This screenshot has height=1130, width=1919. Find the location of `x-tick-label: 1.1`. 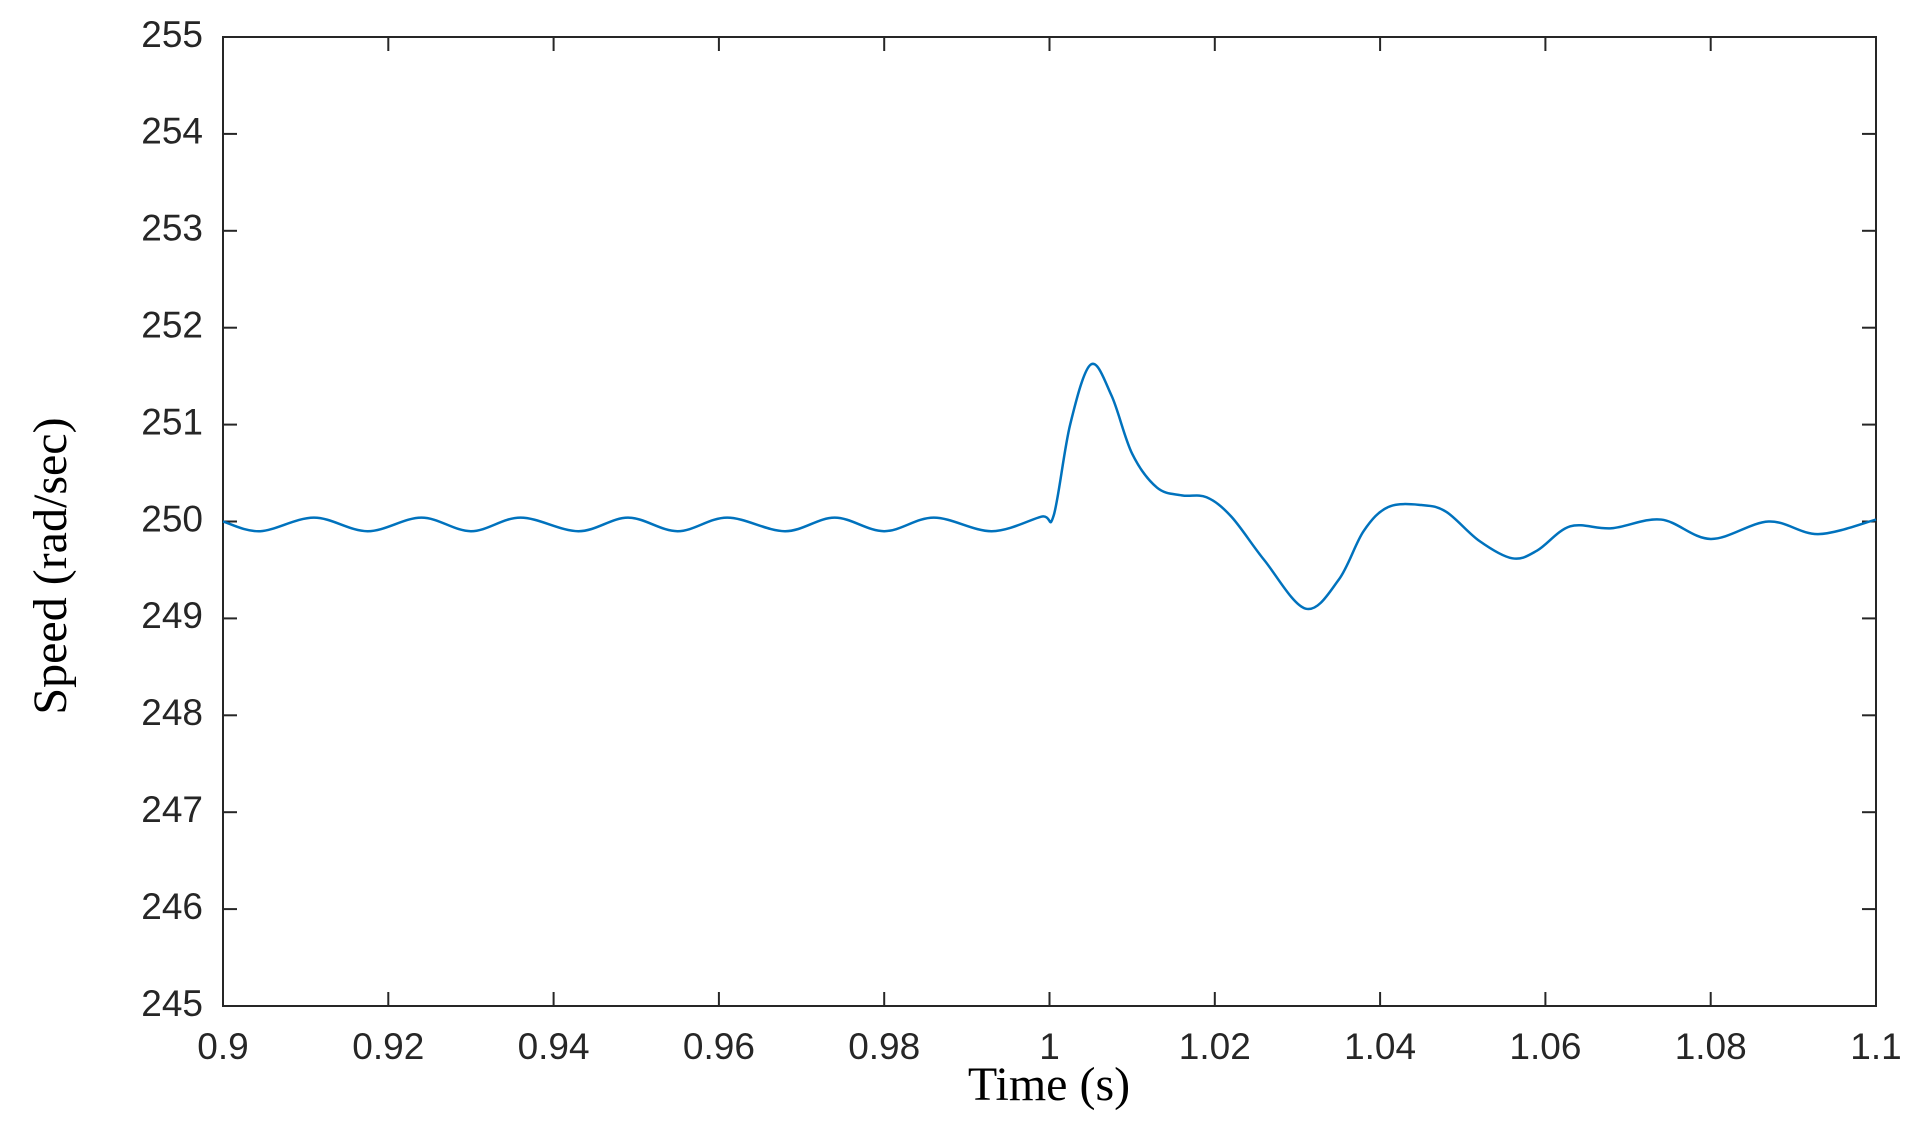

x-tick-label: 1.1 is located at coordinates (1875, 1046).